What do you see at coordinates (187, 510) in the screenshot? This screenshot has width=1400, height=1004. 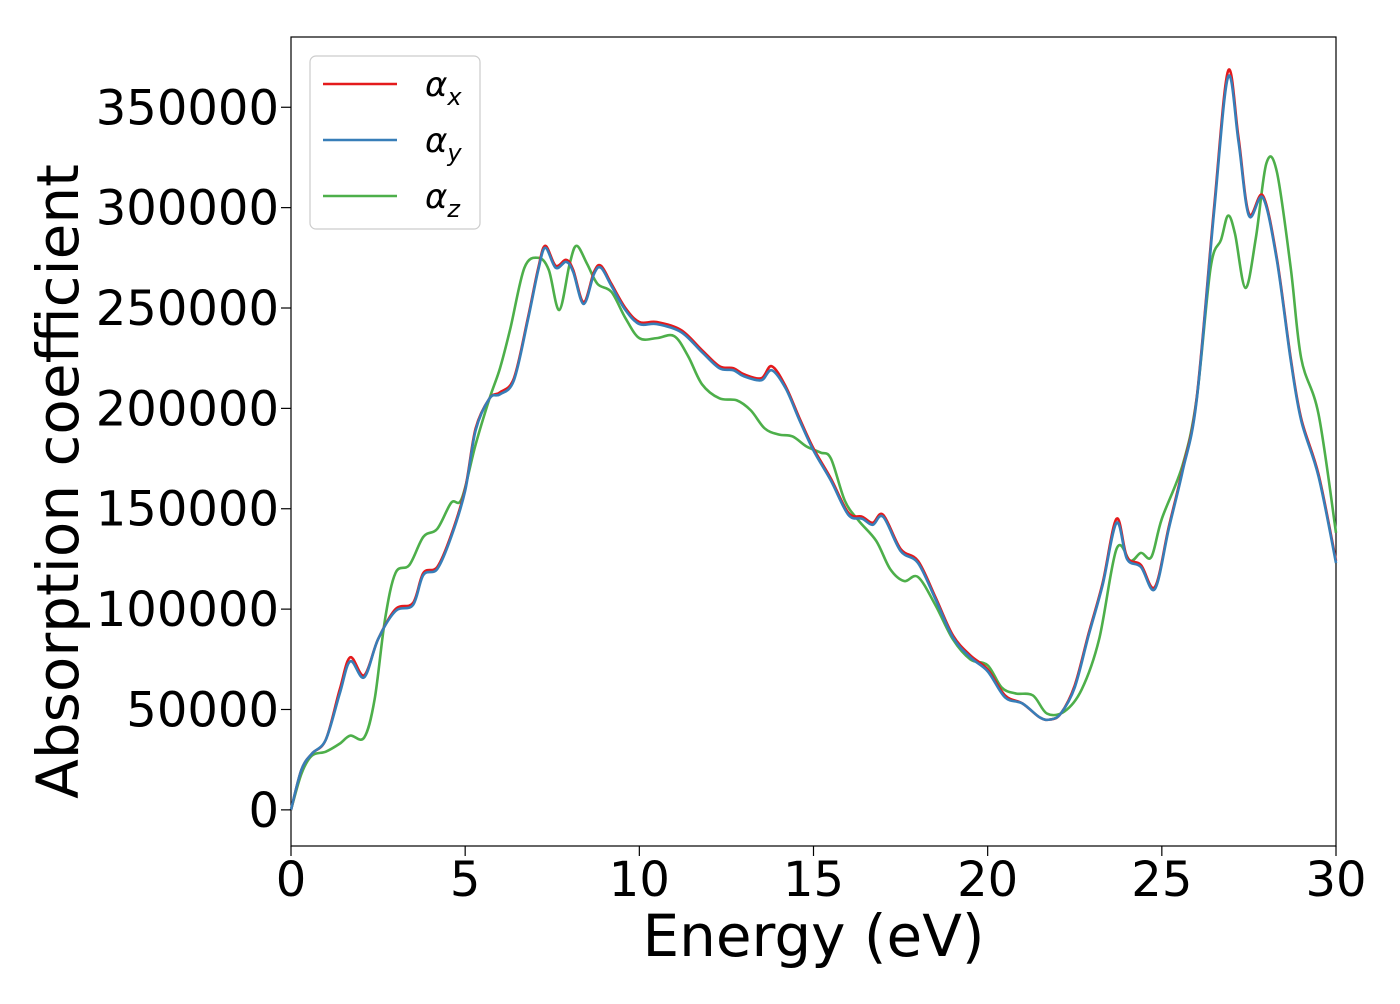 I see `y-tick-label: 150000` at bounding box center [187, 510].